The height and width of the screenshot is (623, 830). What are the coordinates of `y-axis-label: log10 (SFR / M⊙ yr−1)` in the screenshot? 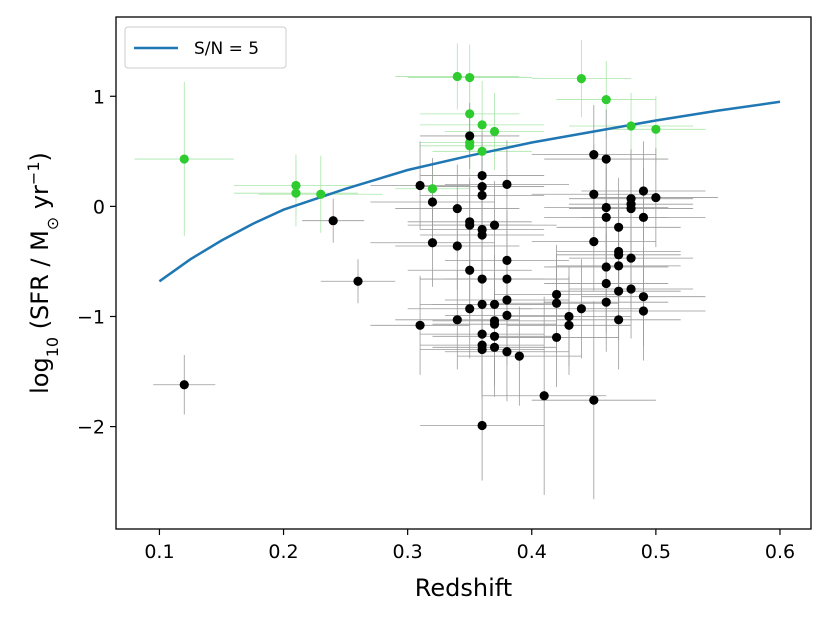 It's located at (43, 273).